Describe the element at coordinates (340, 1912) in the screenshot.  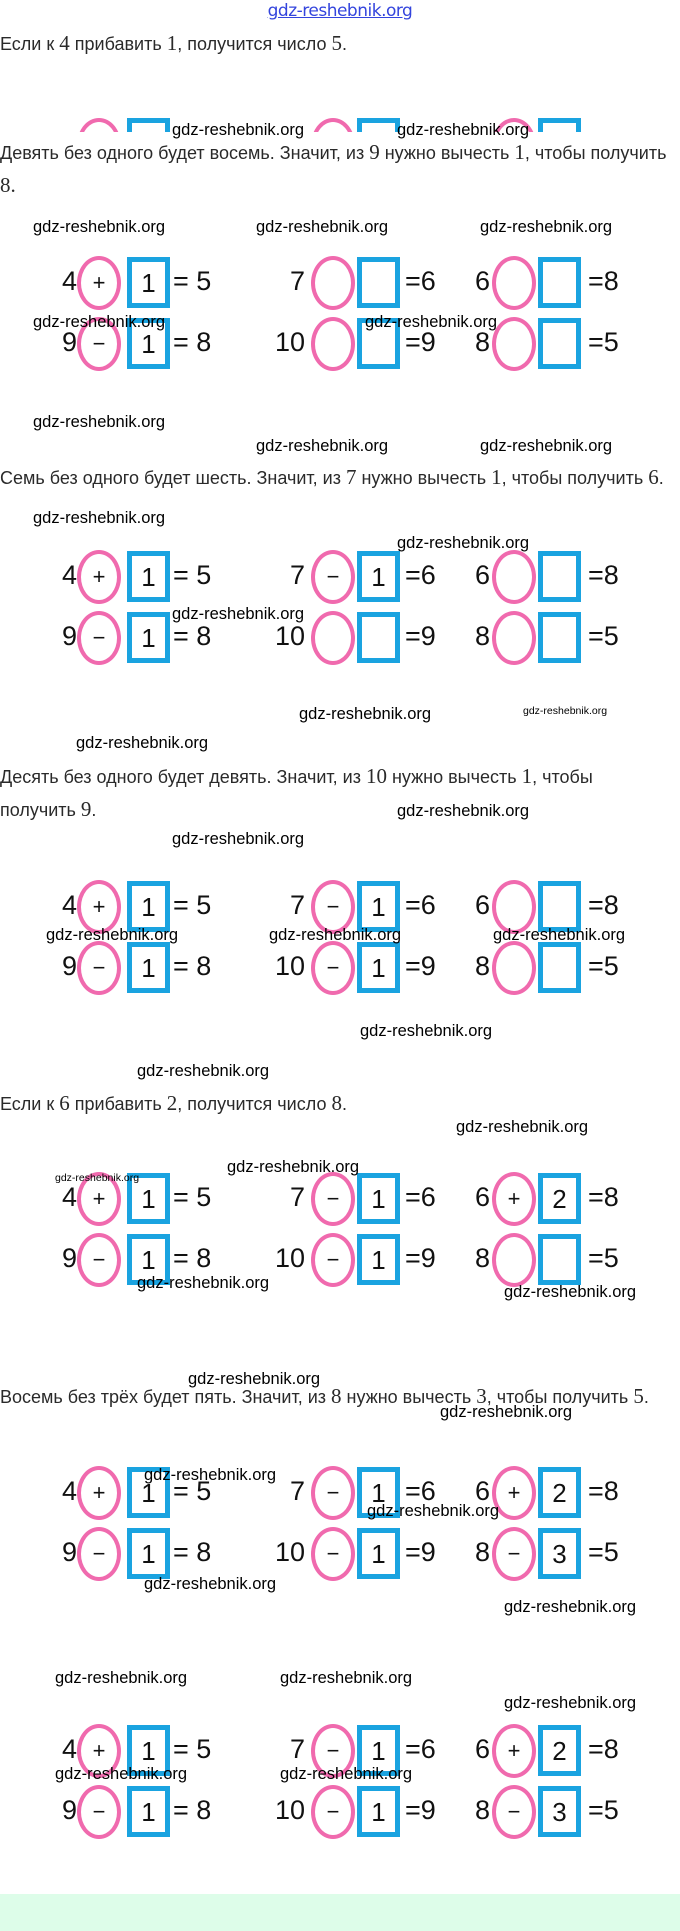
I see `footer-bar` at that location.